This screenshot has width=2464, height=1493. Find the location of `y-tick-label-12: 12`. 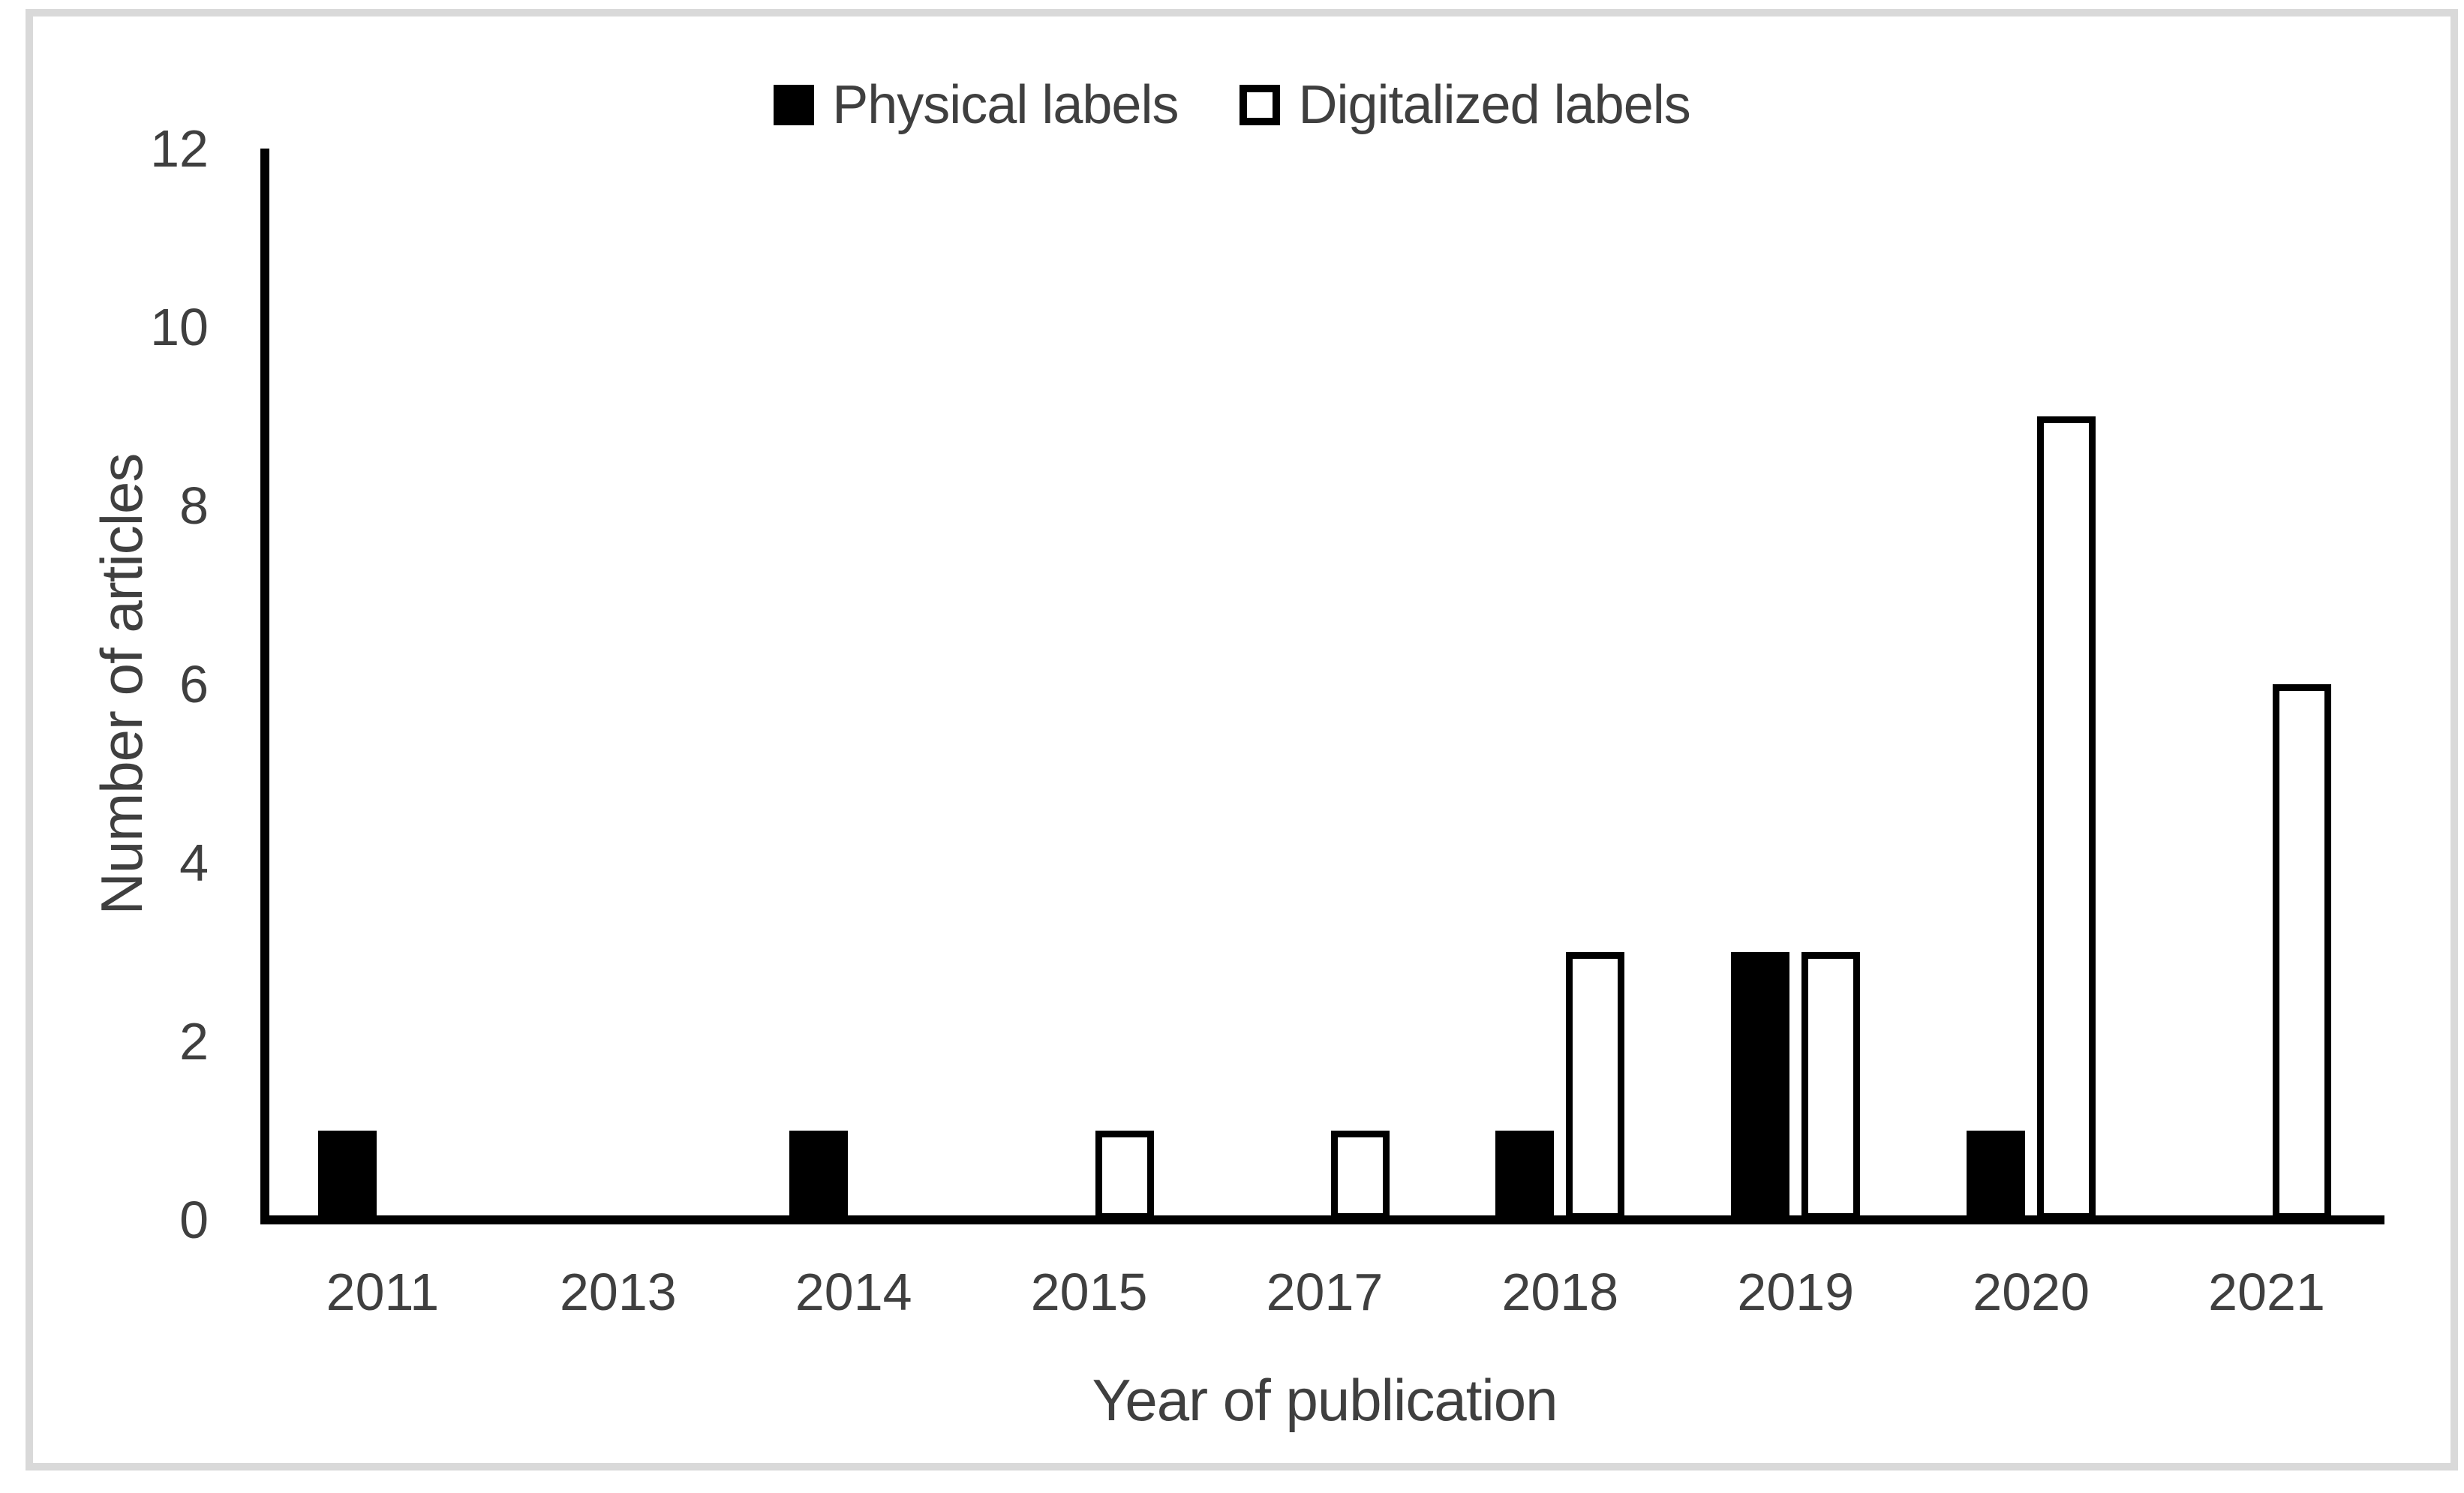

y-tick-label-12: 12 is located at coordinates (179, 148).